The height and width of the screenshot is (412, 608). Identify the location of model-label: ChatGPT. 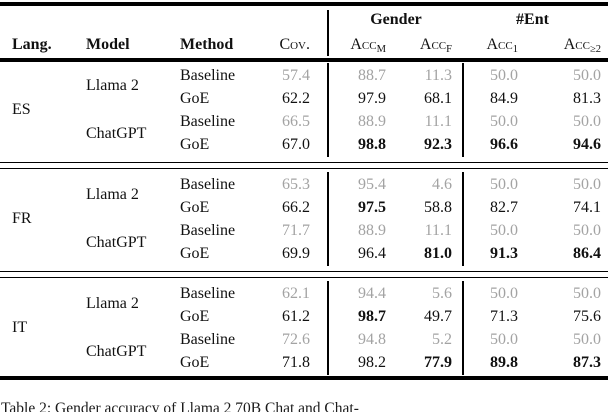
(116, 351).